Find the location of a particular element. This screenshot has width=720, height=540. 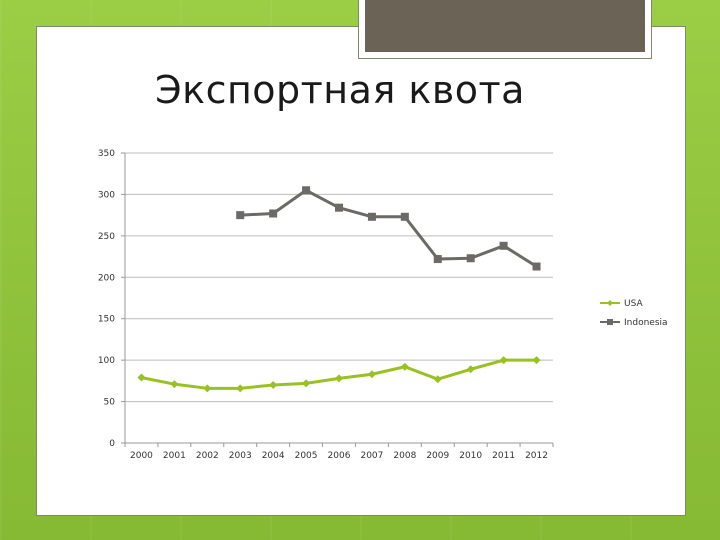

series-indonesia is located at coordinates (388, 228).